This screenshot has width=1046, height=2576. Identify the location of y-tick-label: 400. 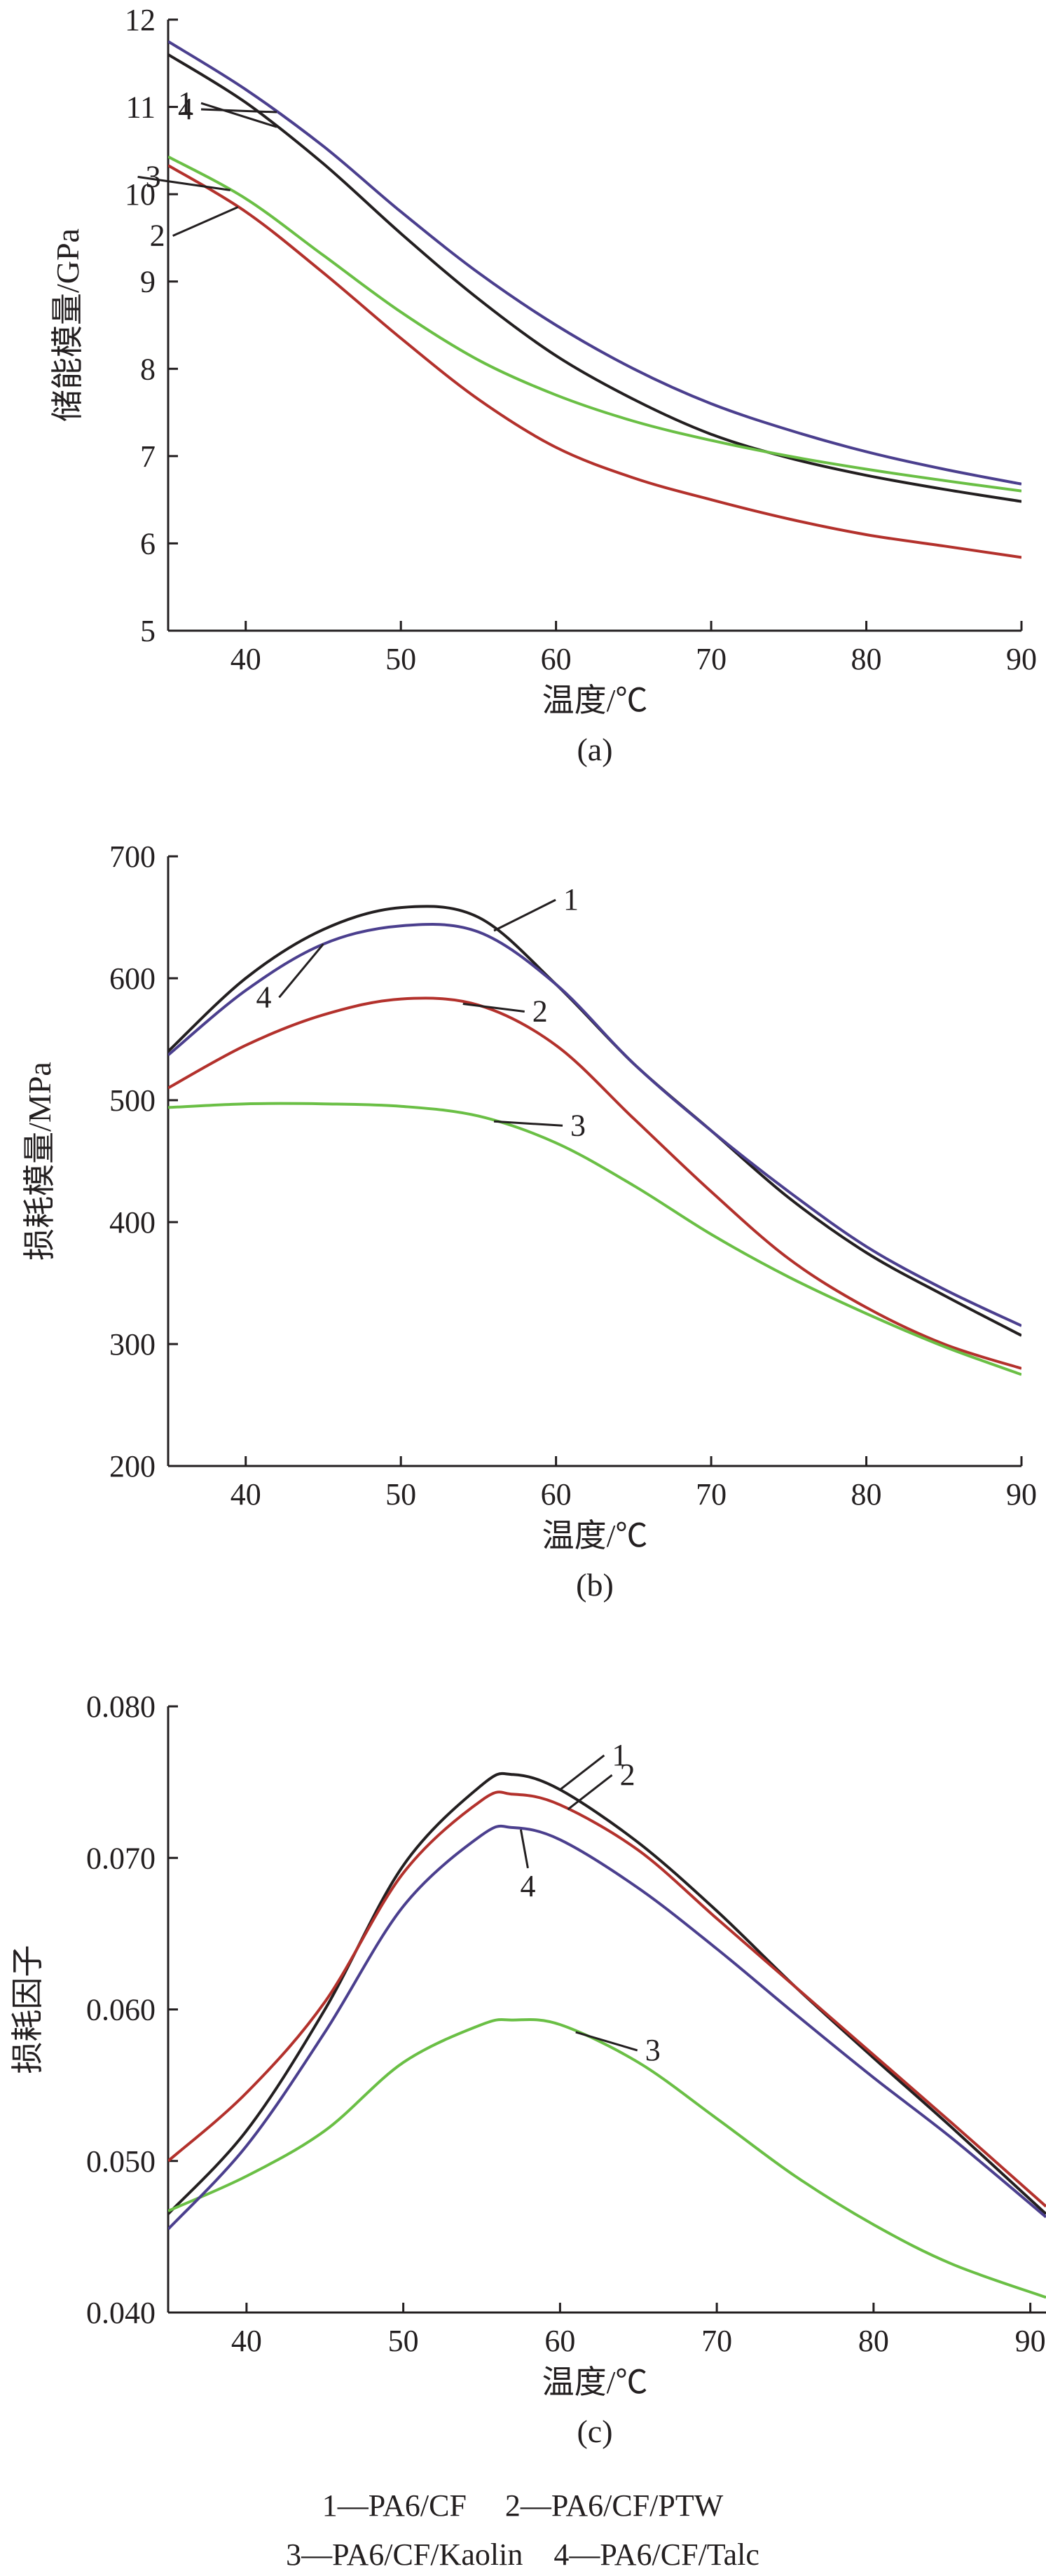
(132, 1223).